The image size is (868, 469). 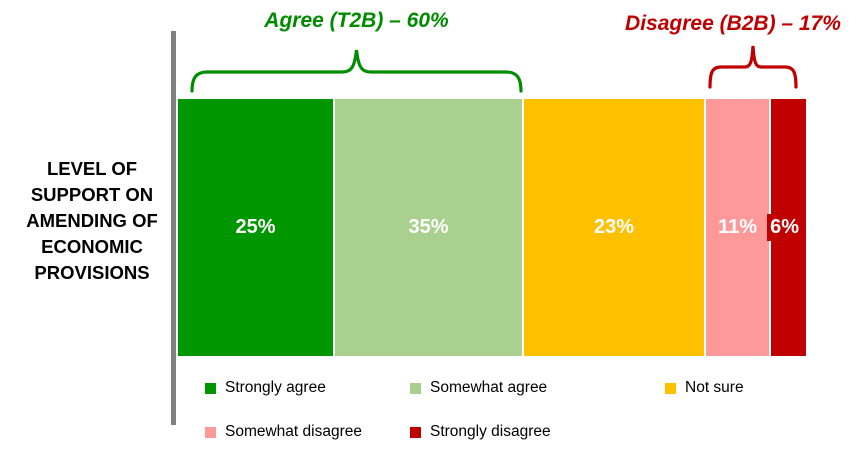 I want to click on bar-segment-value-label: 23%, so click(x=614, y=227).